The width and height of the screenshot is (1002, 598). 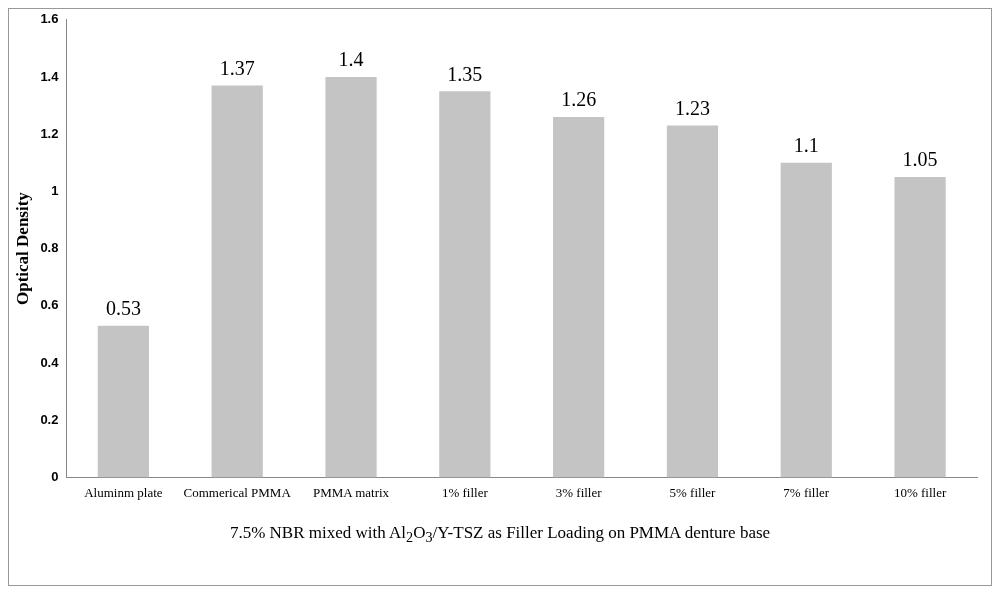 I want to click on x-tick-label: 7% filler, so click(x=806, y=492).